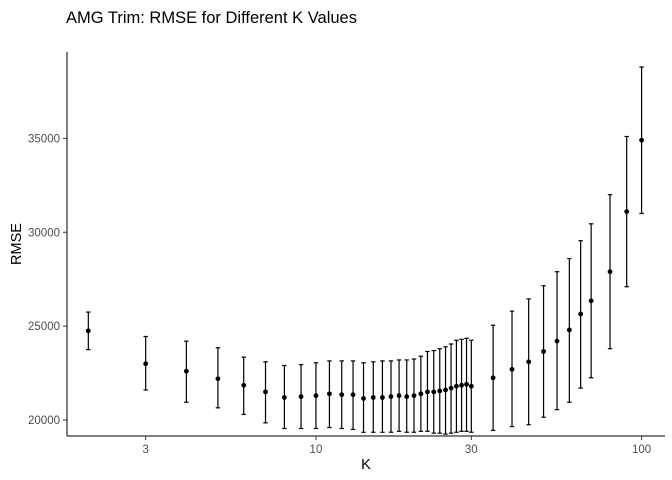 The image size is (672, 480). What do you see at coordinates (17, 244) in the screenshot?
I see `y-axis-title: RMSE` at bounding box center [17, 244].